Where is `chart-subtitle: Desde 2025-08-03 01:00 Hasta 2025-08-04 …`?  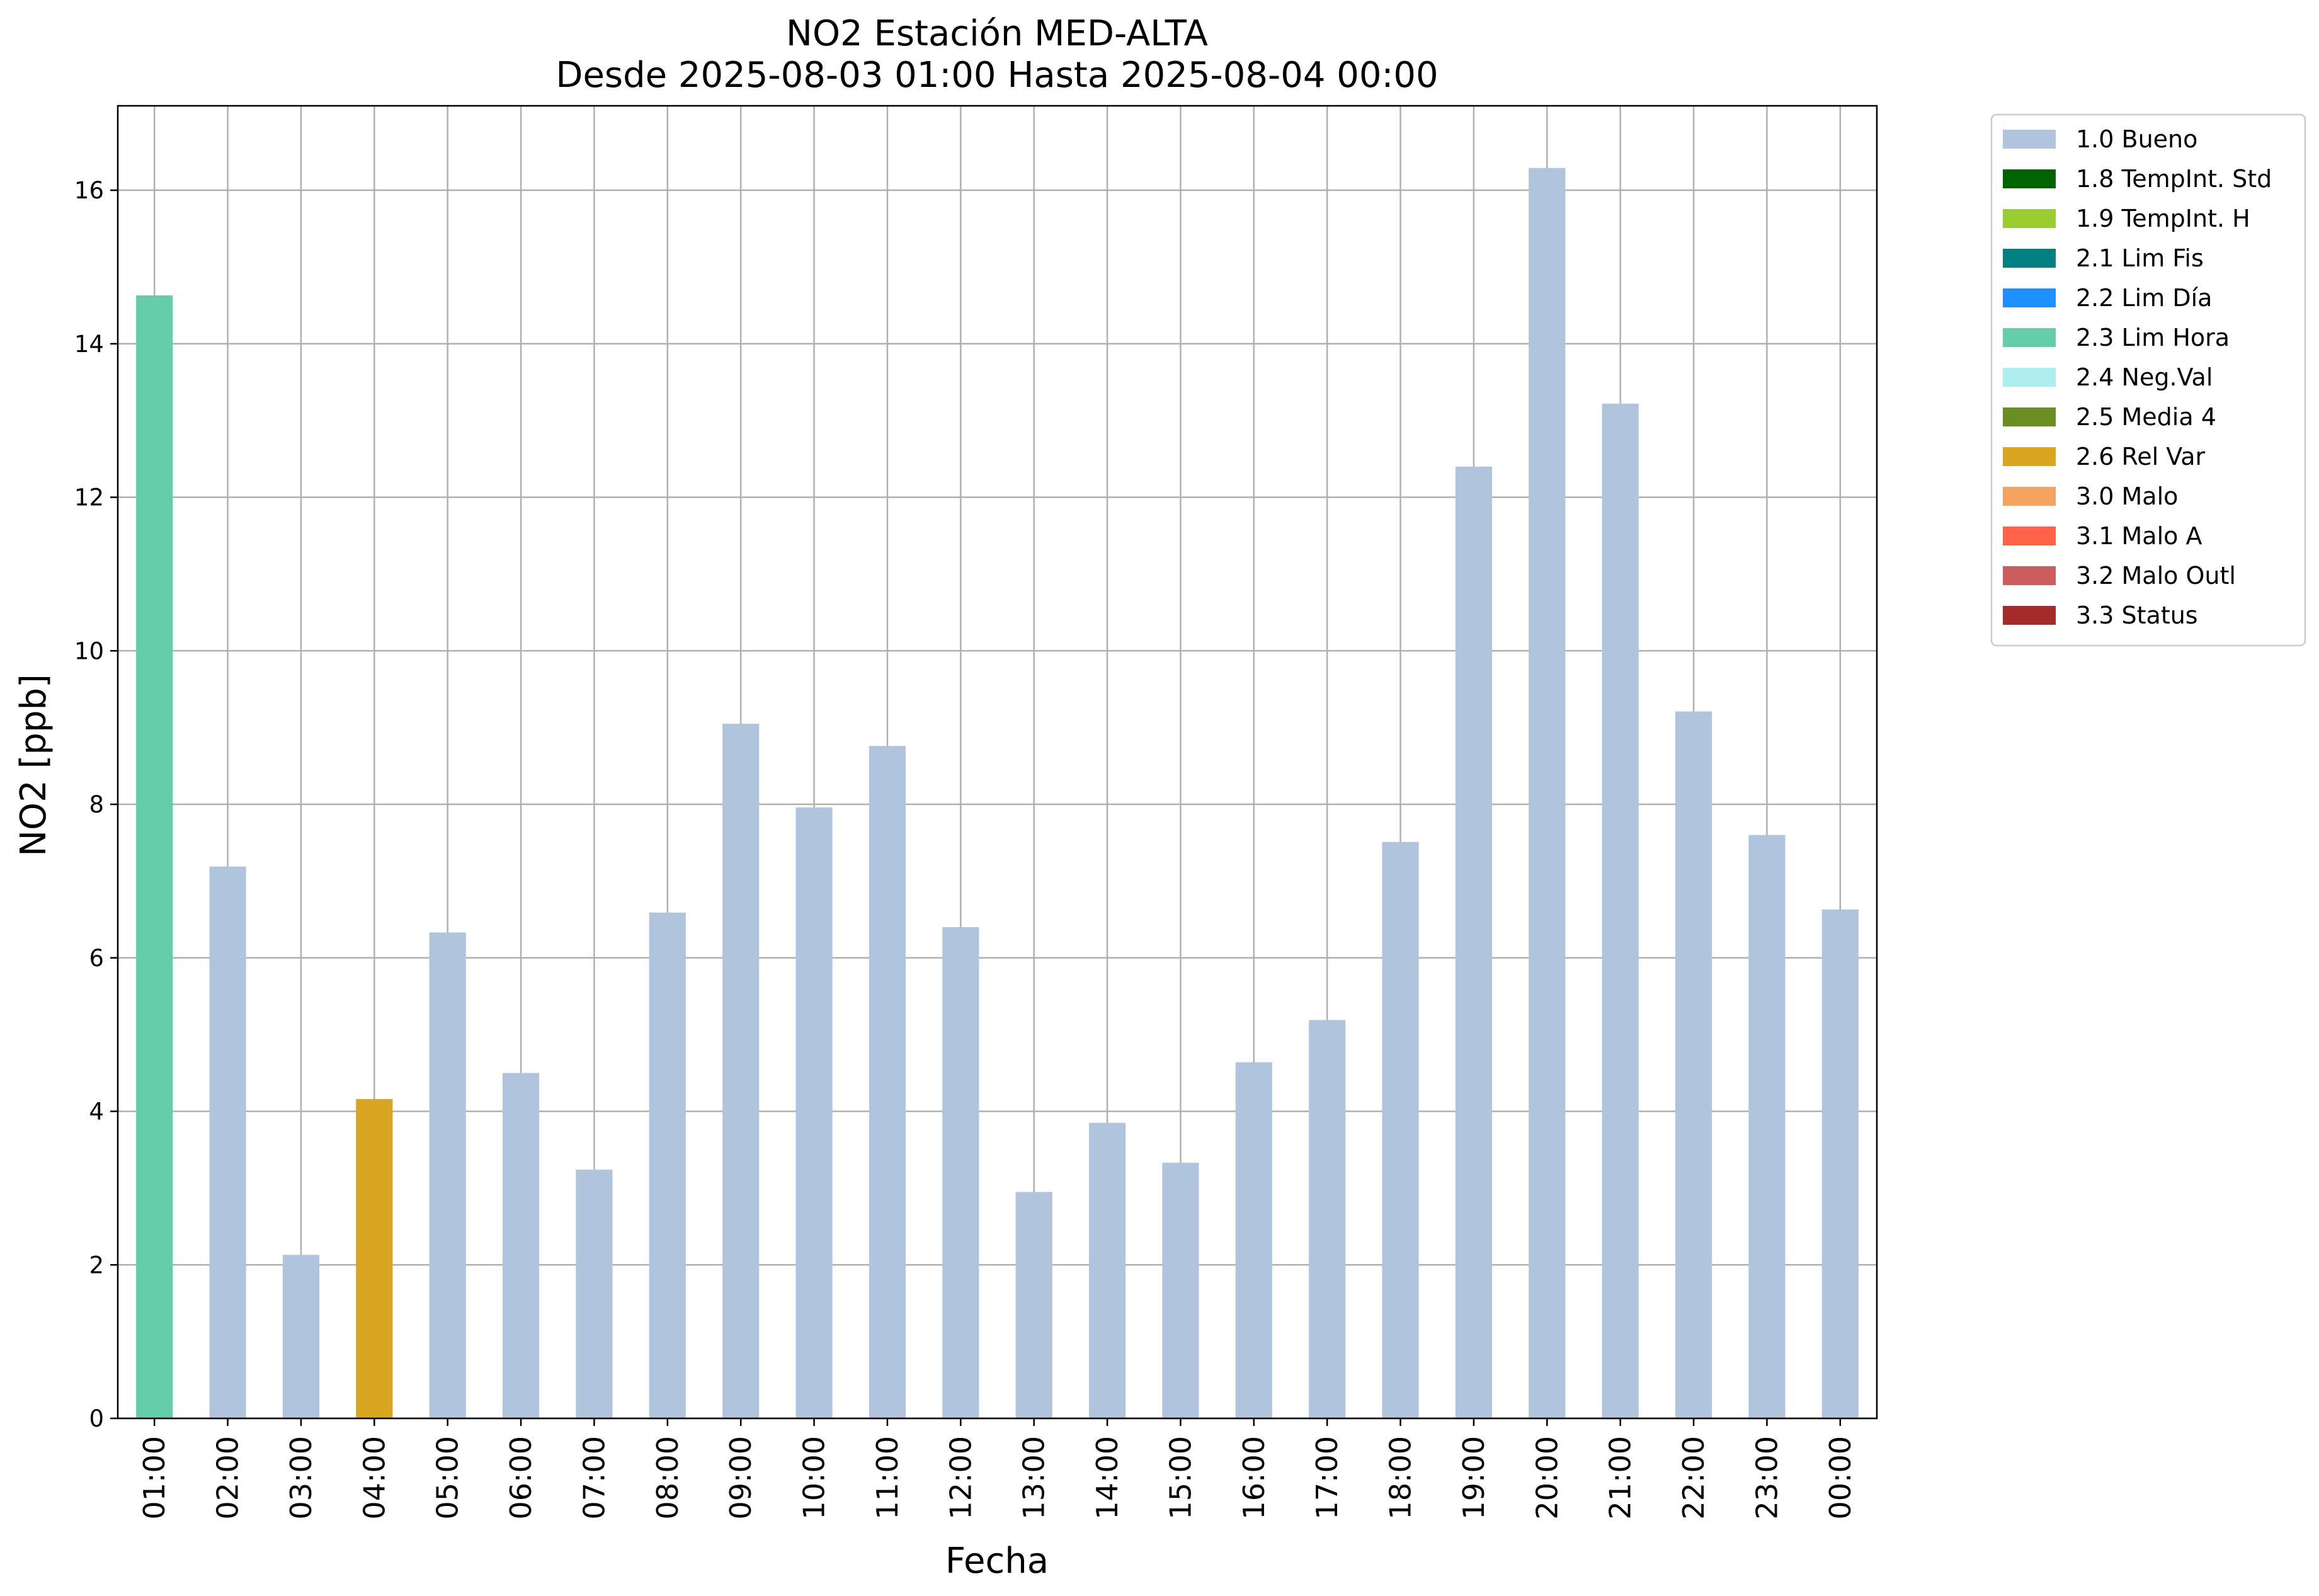 chart-subtitle: Desde 2025-08-03 01:00 Hasta 2025-08-04 … is located at coordinates (997, 75).